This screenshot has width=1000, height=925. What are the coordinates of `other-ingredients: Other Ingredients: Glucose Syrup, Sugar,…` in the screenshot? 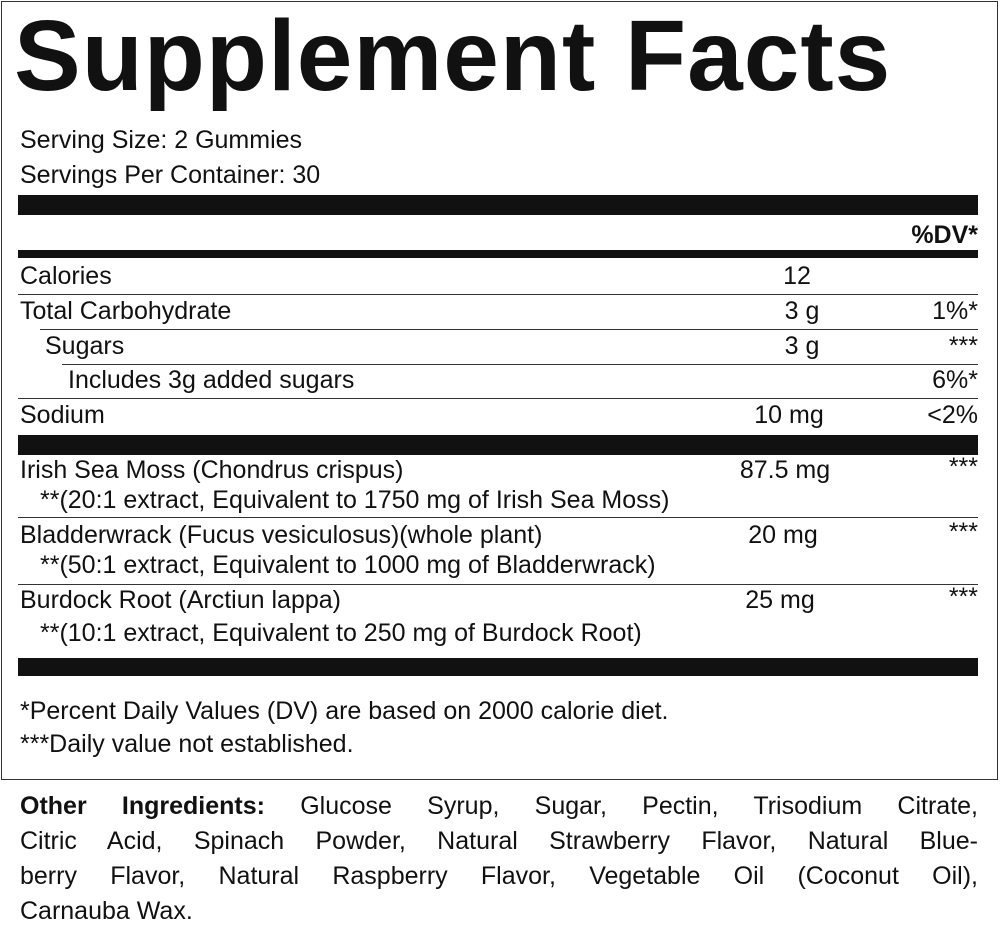 It's located at (499, 857).